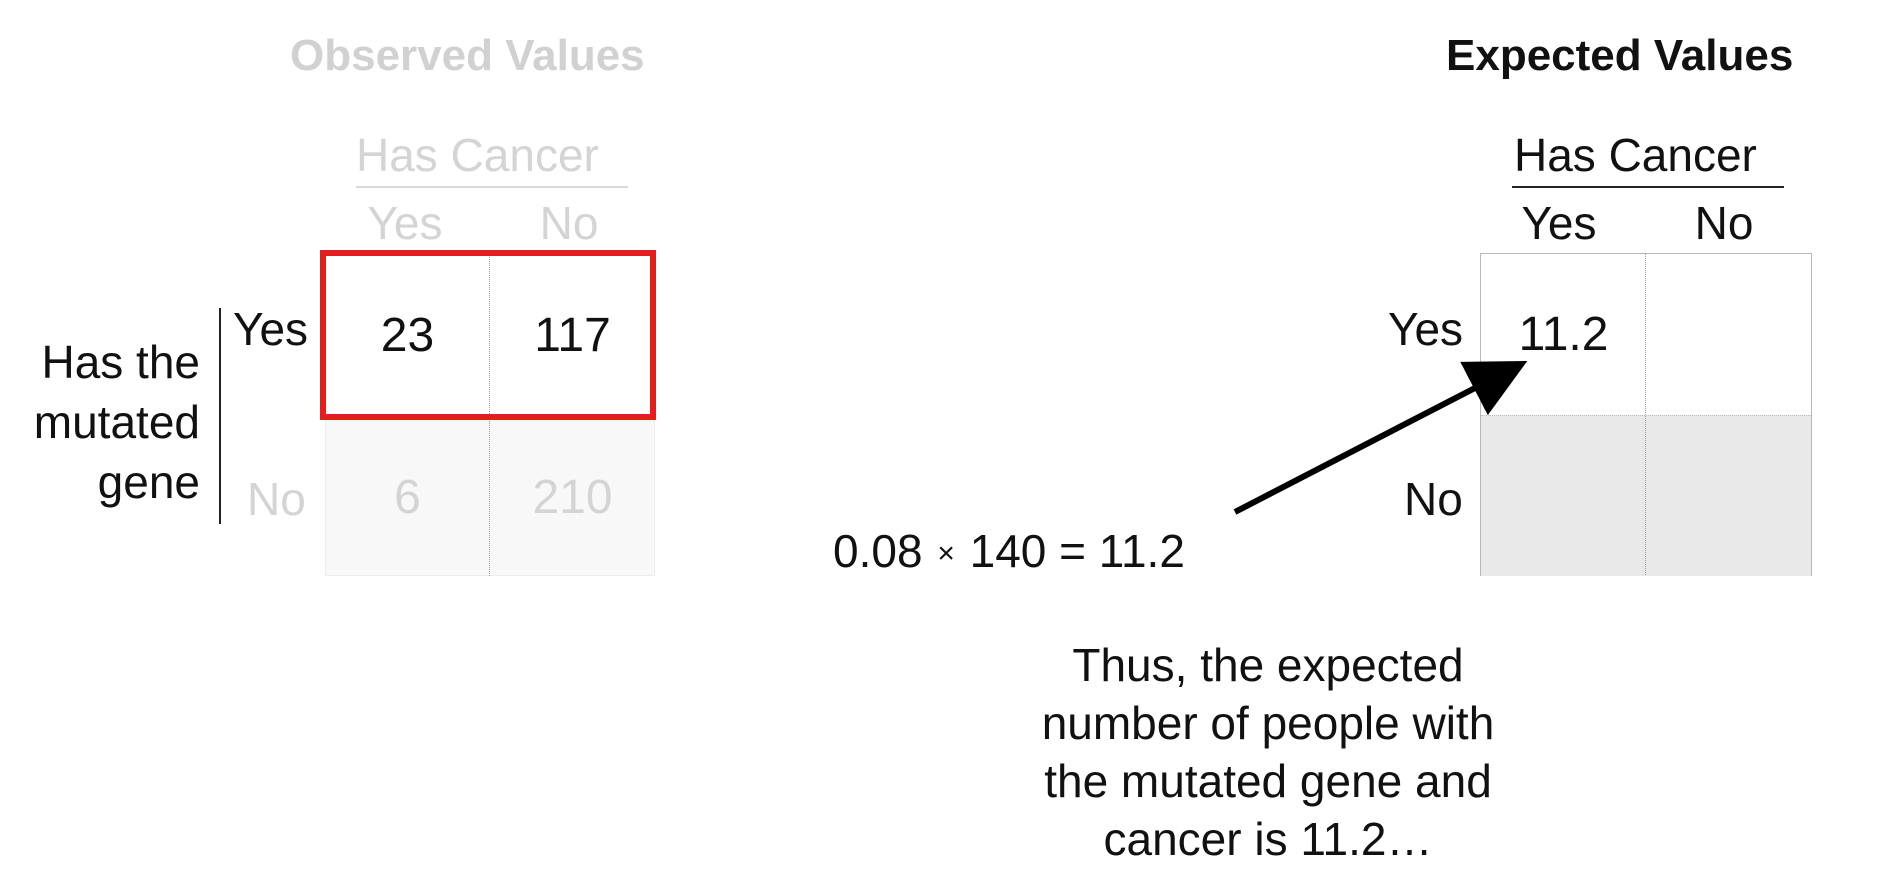  I want to click on explanation-line: number of people with, so click(1268, 723).